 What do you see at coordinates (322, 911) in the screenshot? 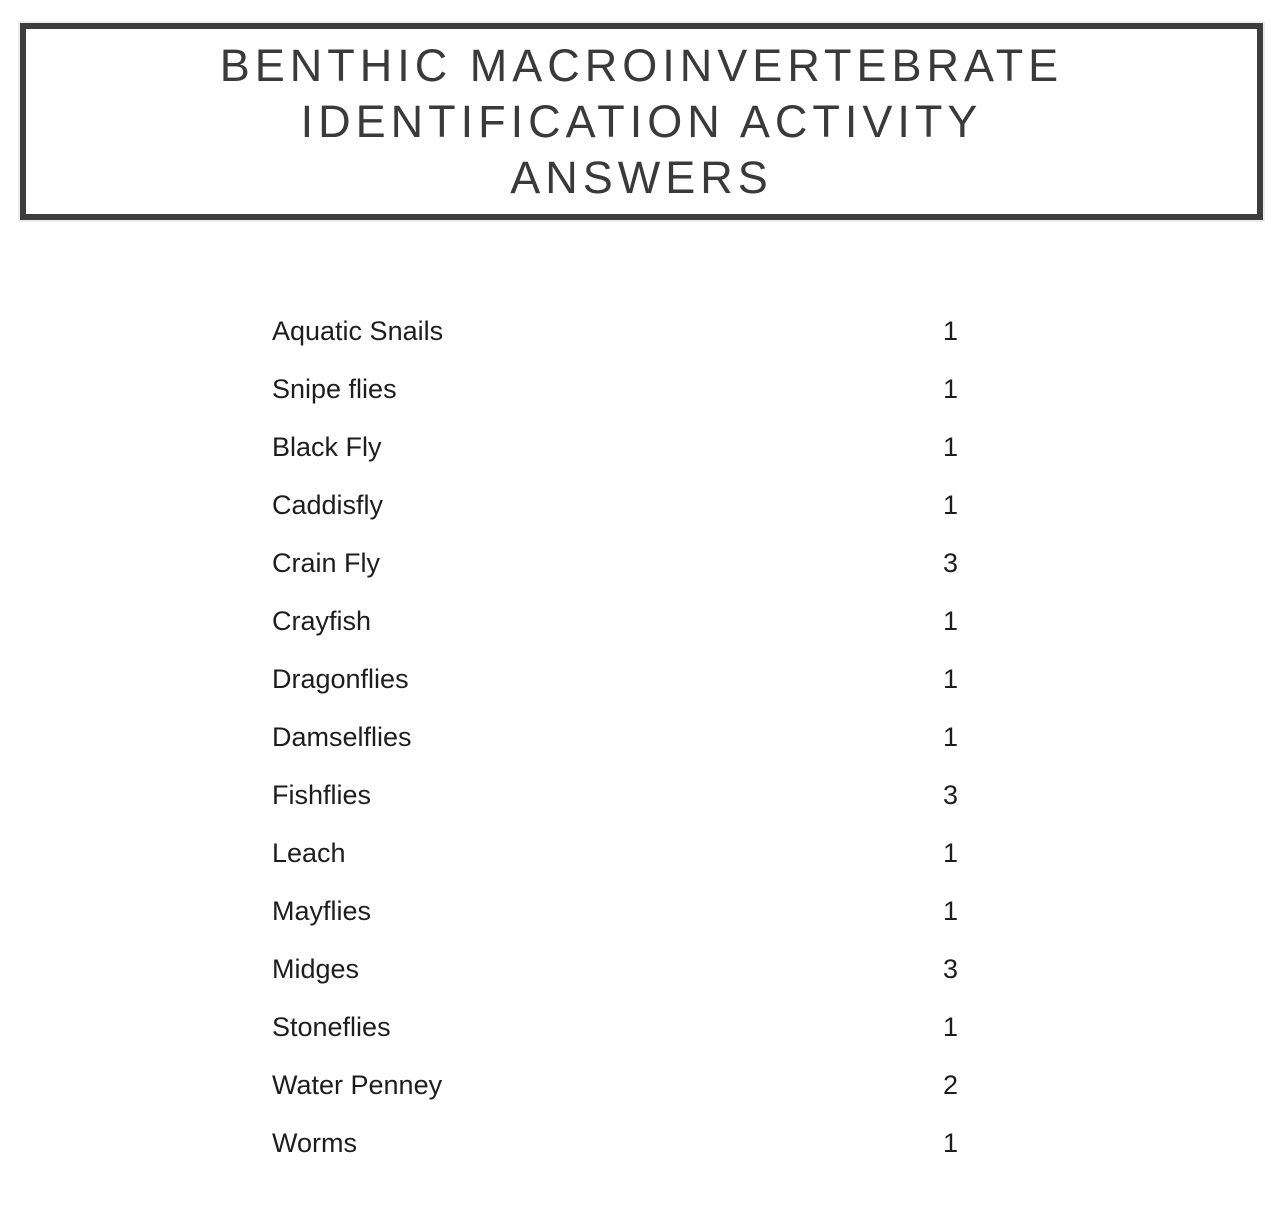
I see `organism-name: Mayflies` at bounding box center [322, 911].